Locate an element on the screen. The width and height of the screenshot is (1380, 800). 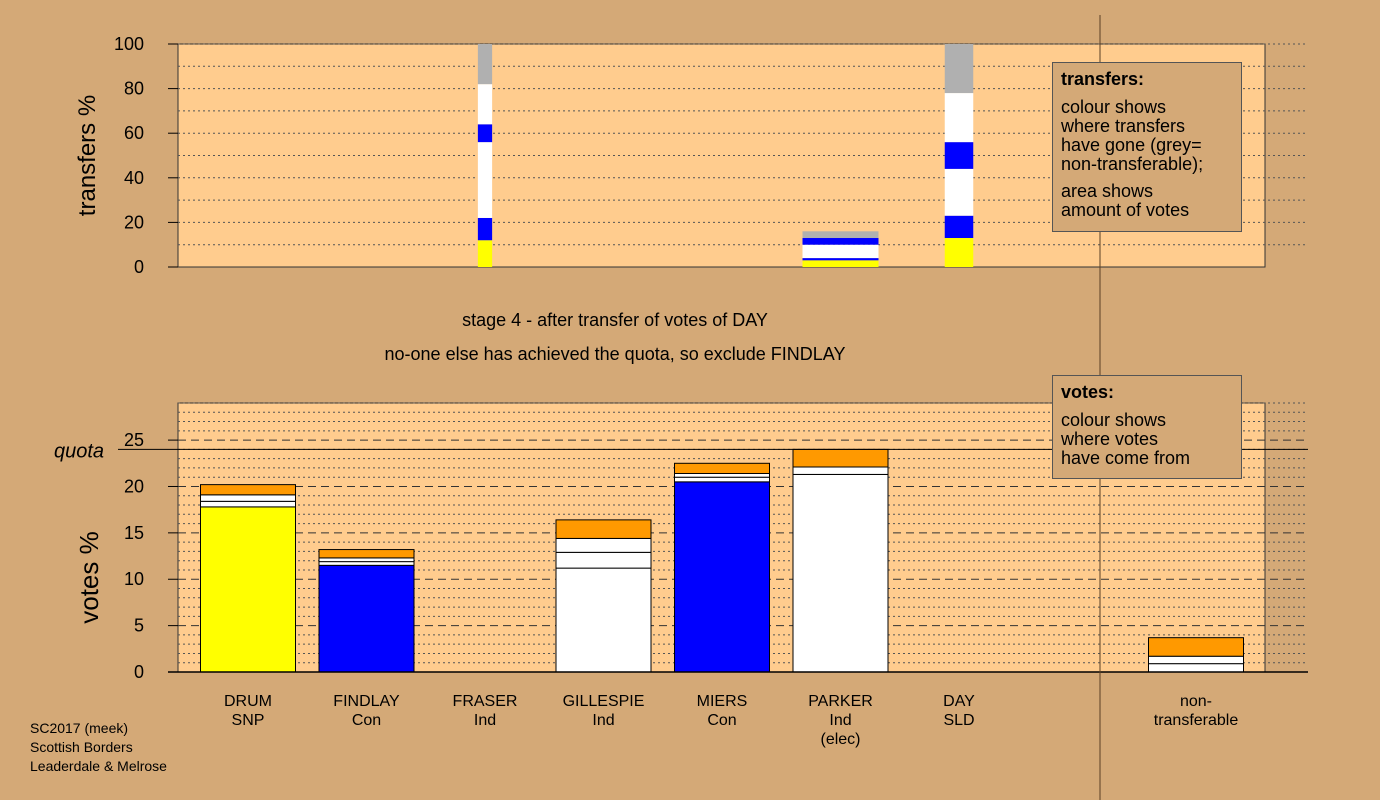
candidate-label: (elec) is located at coordinates (840, 739).